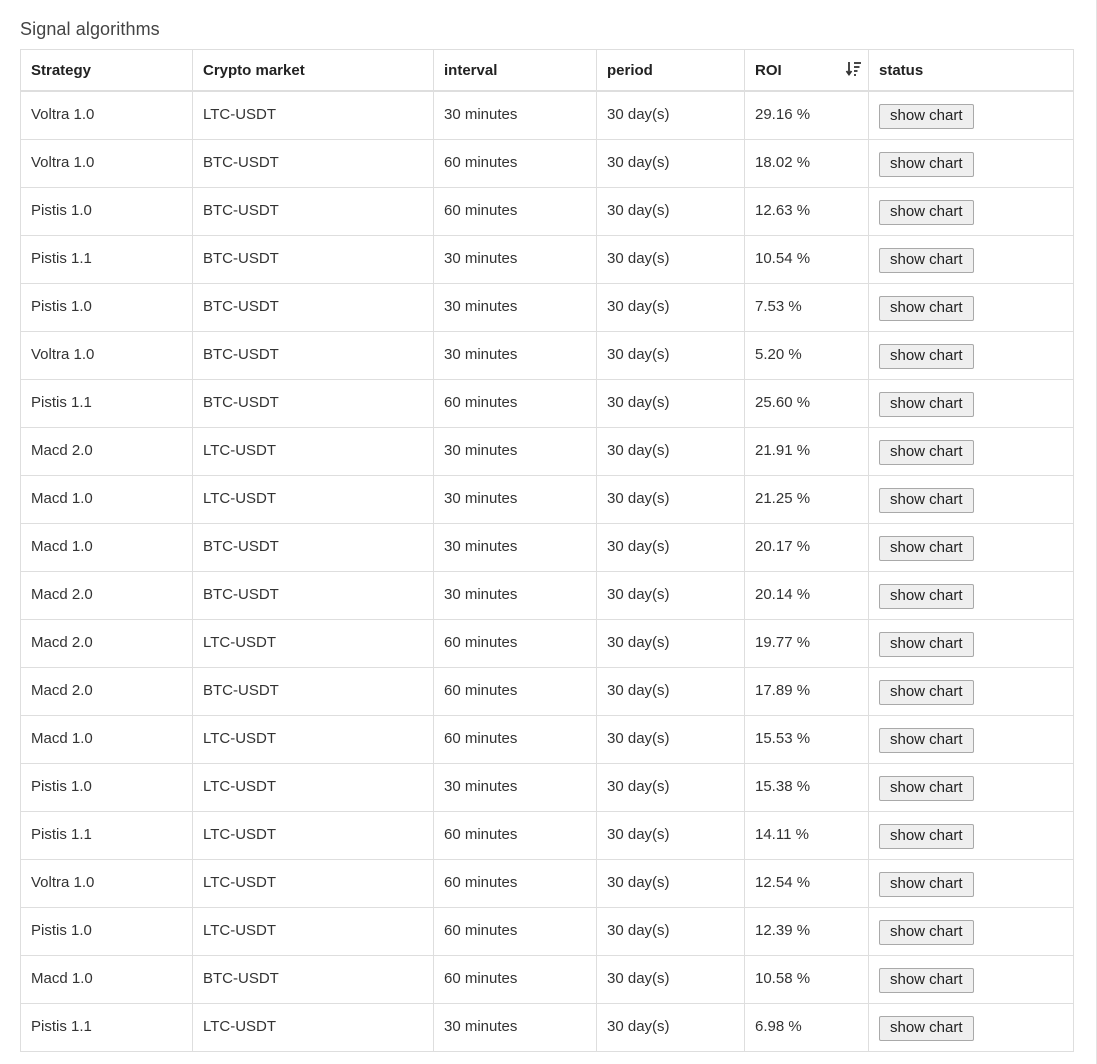  What do you see at coordinates (806, 211) in the screenshot?
I see `roi-cell: 12.63 %` at bounding box center [806, 211].